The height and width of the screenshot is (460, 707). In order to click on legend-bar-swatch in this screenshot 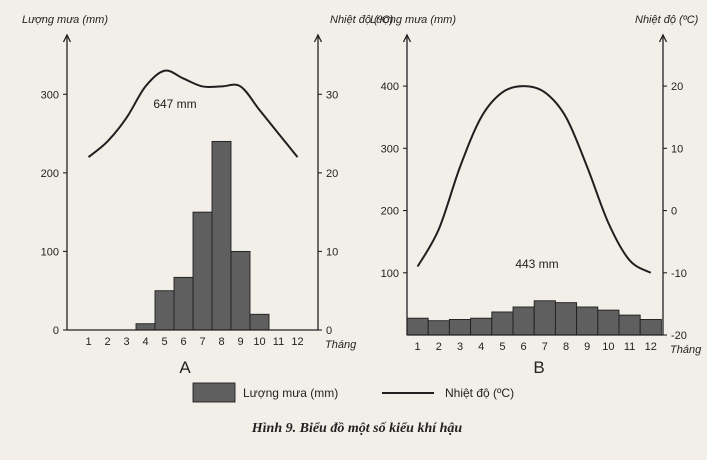, I will do `click(214, 392)`.